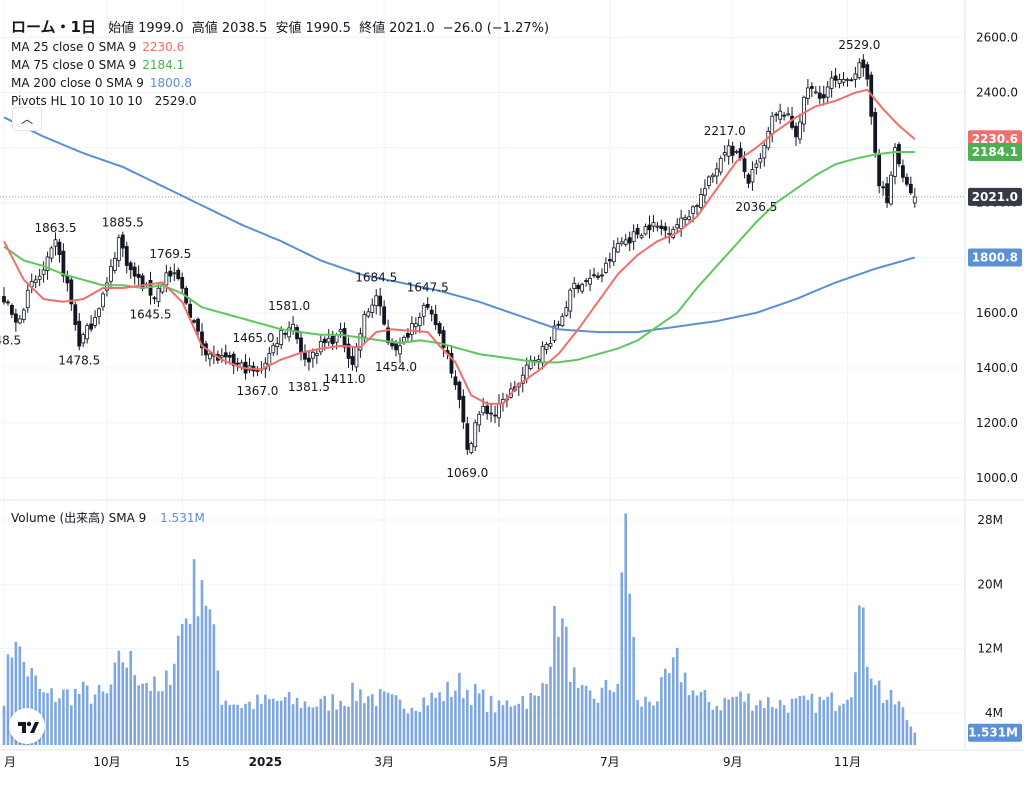  What do you see at coordinates (104, 101) in the screenshot?
I see `legend-pivots: Pivots HL 10 10 10 10 2529.0` at bounding box center [104, 101].